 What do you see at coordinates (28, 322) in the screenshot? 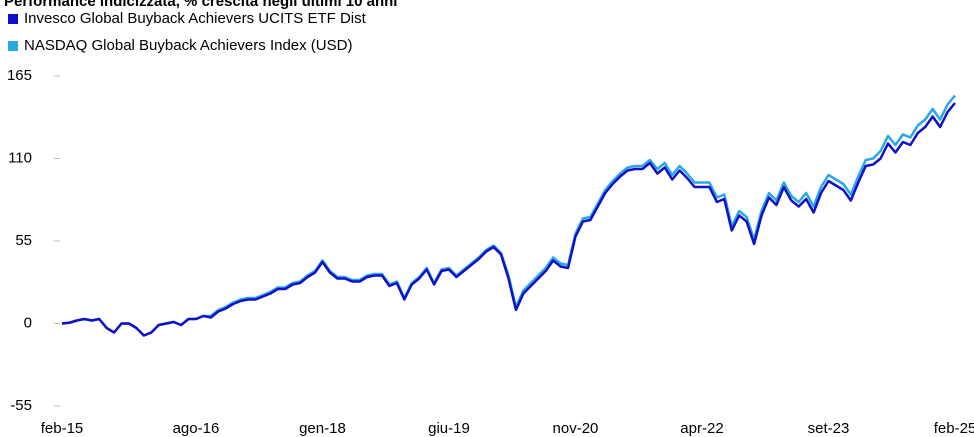
I see `y-tick-label: 0` at bounding box center [28, 322].